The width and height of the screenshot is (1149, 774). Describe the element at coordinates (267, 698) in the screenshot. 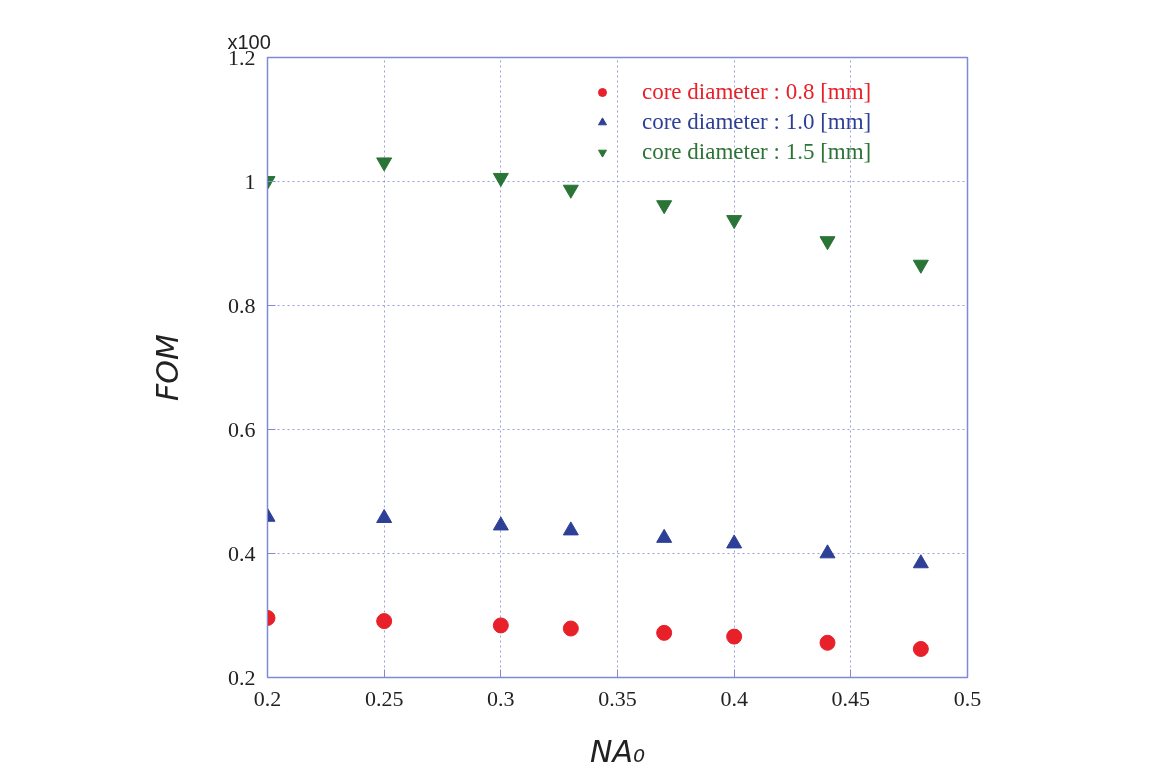

I see `x-tick-label: 0.2` at that location.